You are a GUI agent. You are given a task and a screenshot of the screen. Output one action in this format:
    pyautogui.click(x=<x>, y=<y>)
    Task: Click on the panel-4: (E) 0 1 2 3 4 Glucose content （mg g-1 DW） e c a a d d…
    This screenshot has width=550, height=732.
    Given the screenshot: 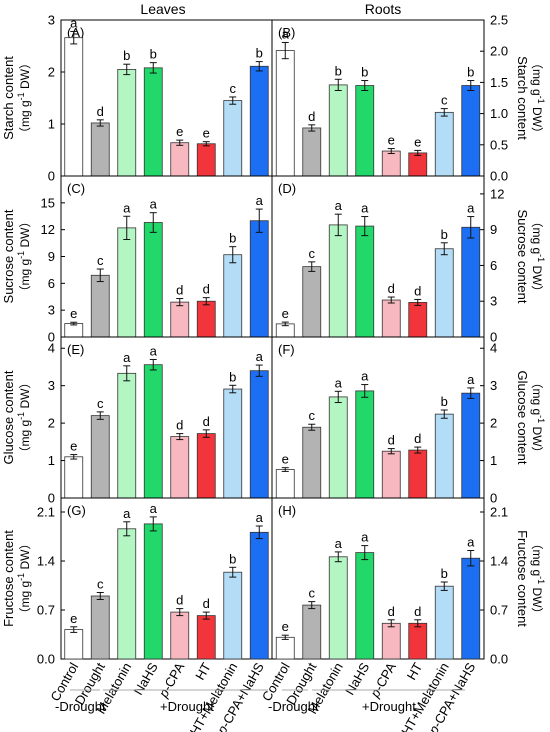 What is the action you would take?
    pyautogui.click(x=137, y=421)
    